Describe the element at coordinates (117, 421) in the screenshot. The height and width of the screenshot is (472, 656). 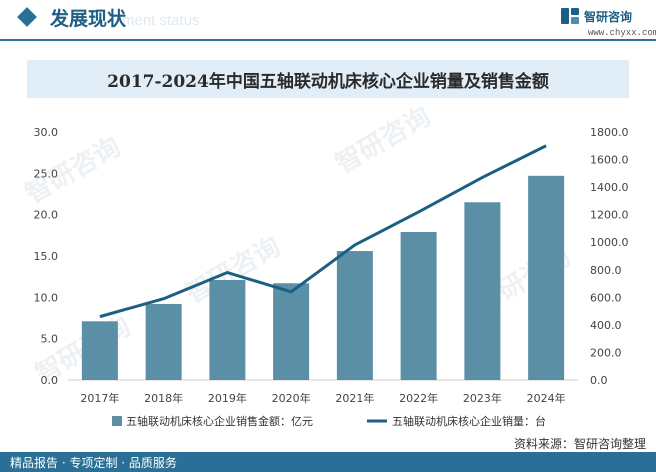
I see `legend-swatch-bar` at that location.